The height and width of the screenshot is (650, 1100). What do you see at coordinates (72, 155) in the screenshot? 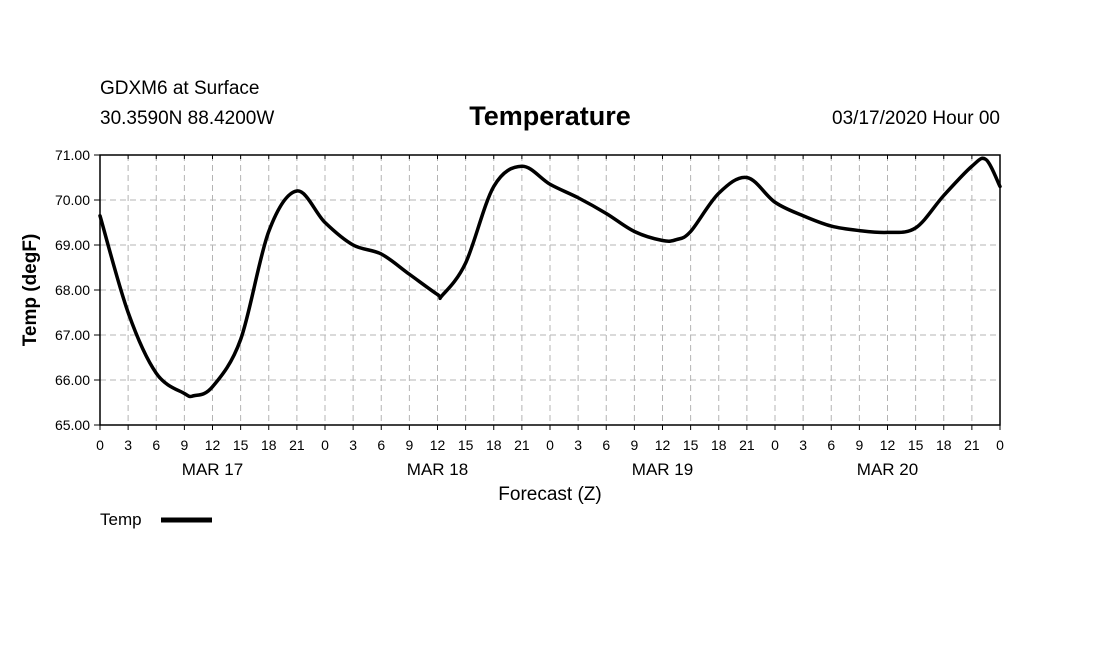
I see `y-tick-label: 71.00` at bounding box center [72, 155].